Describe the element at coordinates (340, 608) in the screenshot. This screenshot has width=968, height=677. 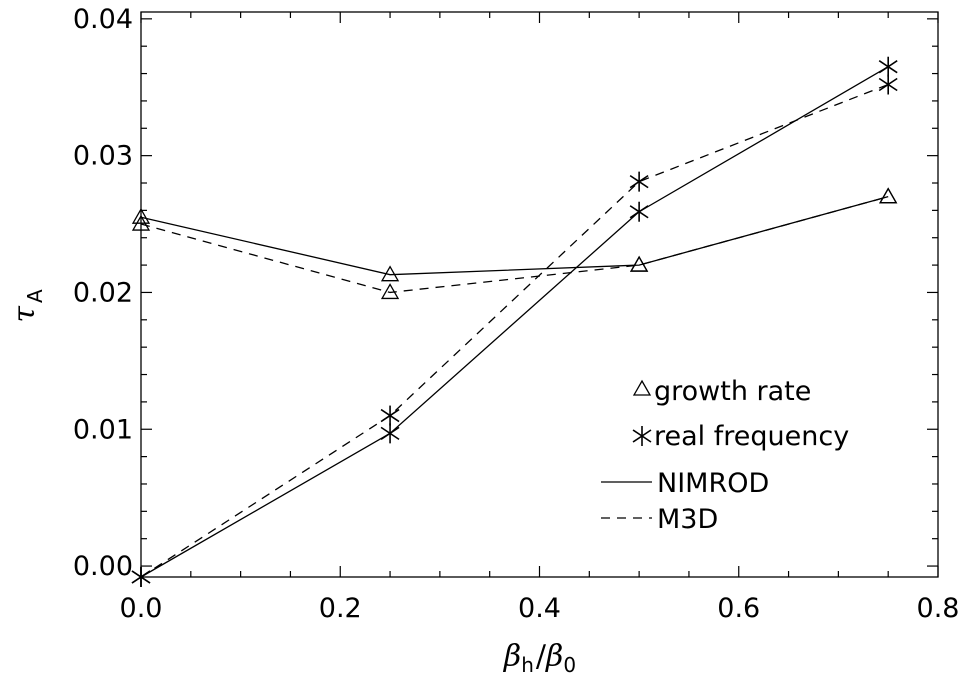
I see `x-tick-label: 0.2` at that location.